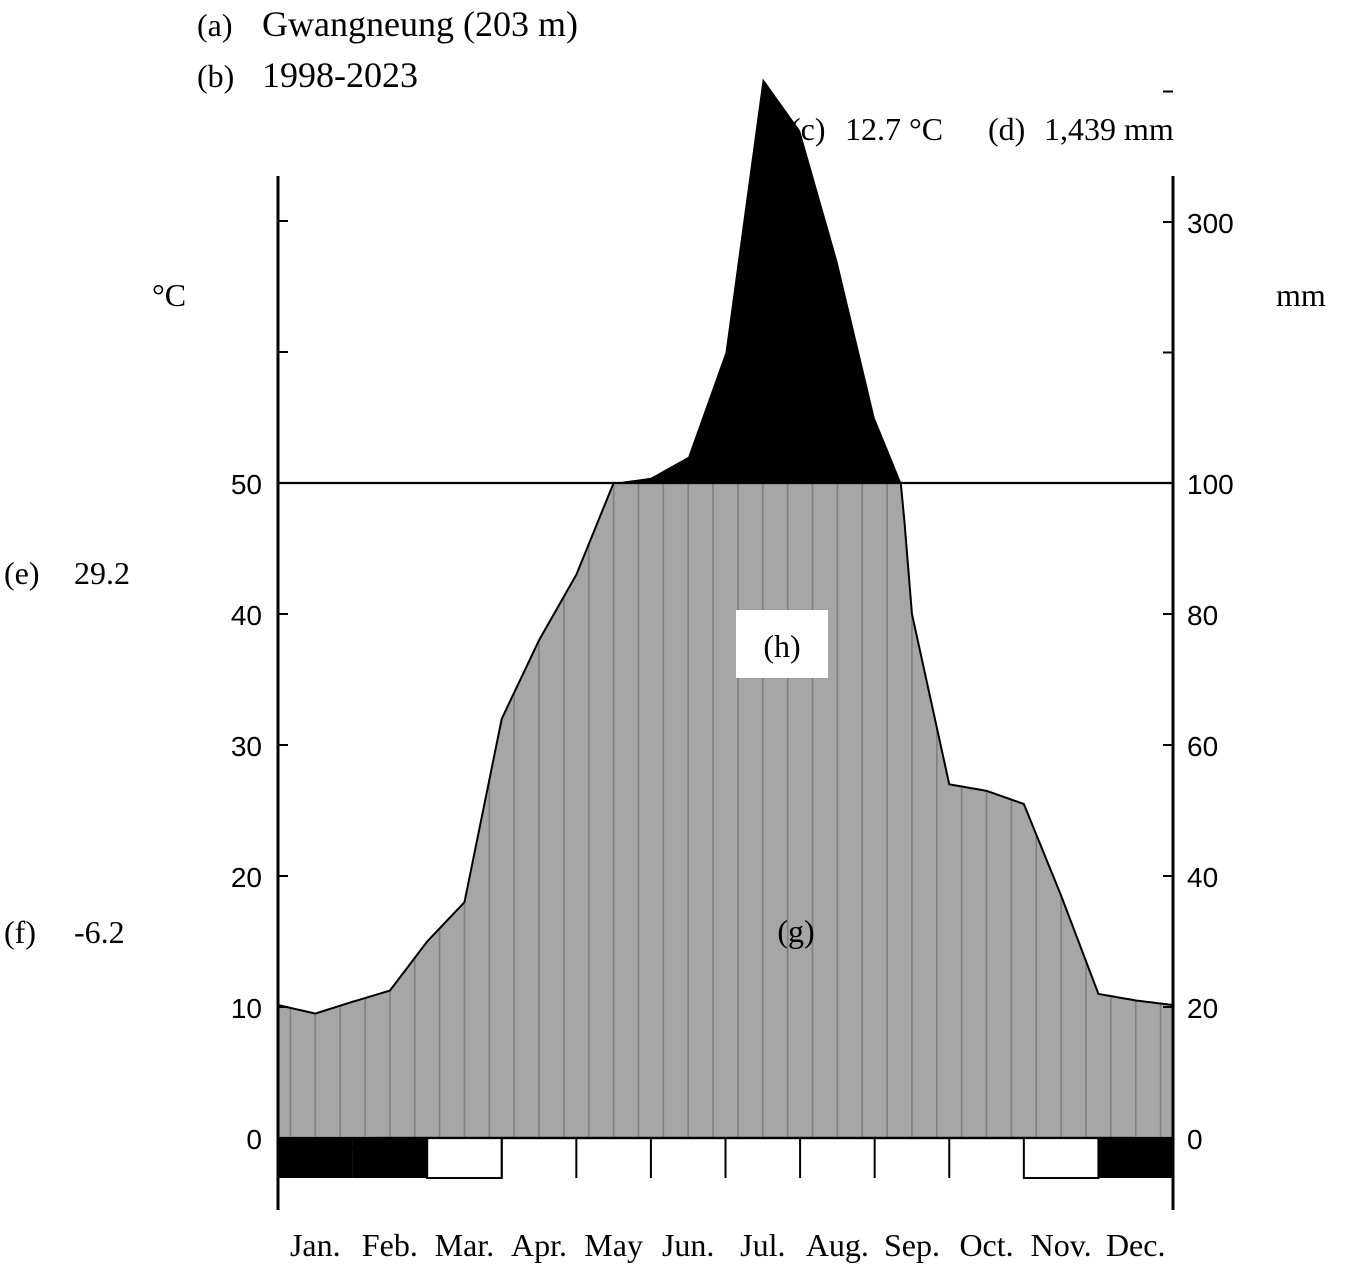 This screenshot has height=1274, width=1348. Describe the element at coordinates (465, 1245) in the screenshot. I see `month-label: Mar.` at that location.